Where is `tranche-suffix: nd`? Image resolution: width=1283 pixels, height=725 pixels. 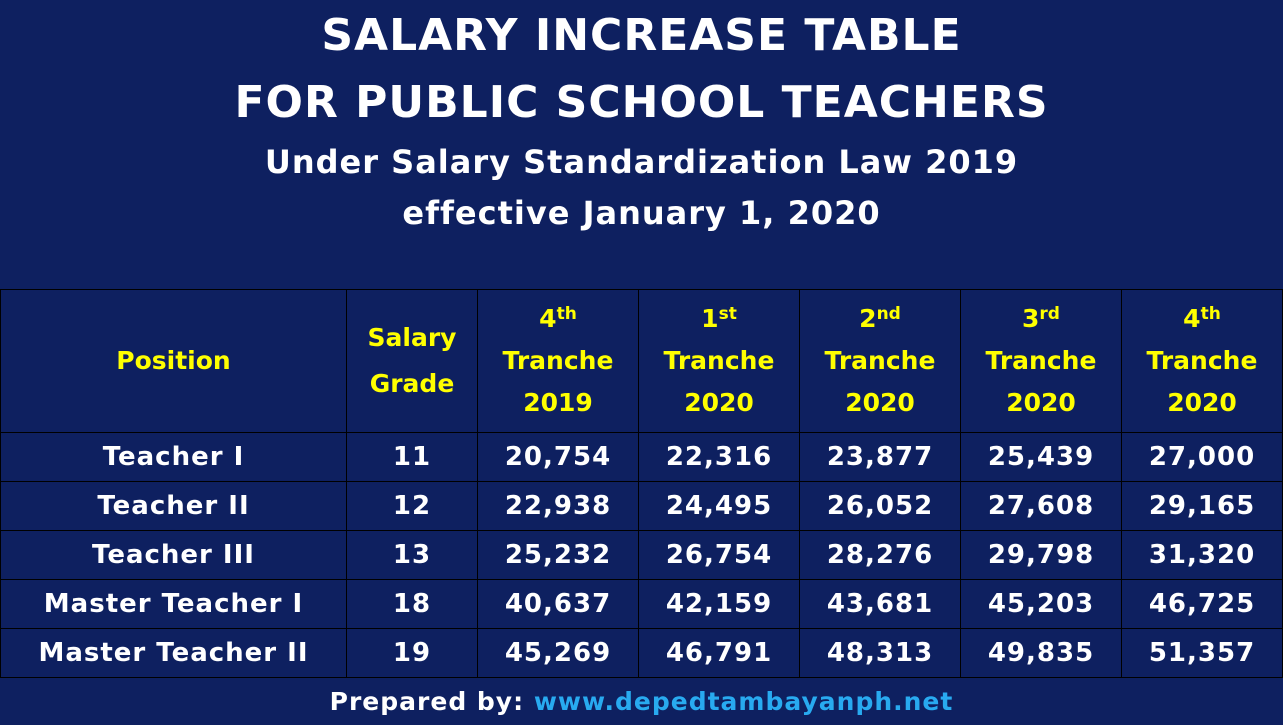 tranche-suffix: nd is located at coordinates (888, 314).